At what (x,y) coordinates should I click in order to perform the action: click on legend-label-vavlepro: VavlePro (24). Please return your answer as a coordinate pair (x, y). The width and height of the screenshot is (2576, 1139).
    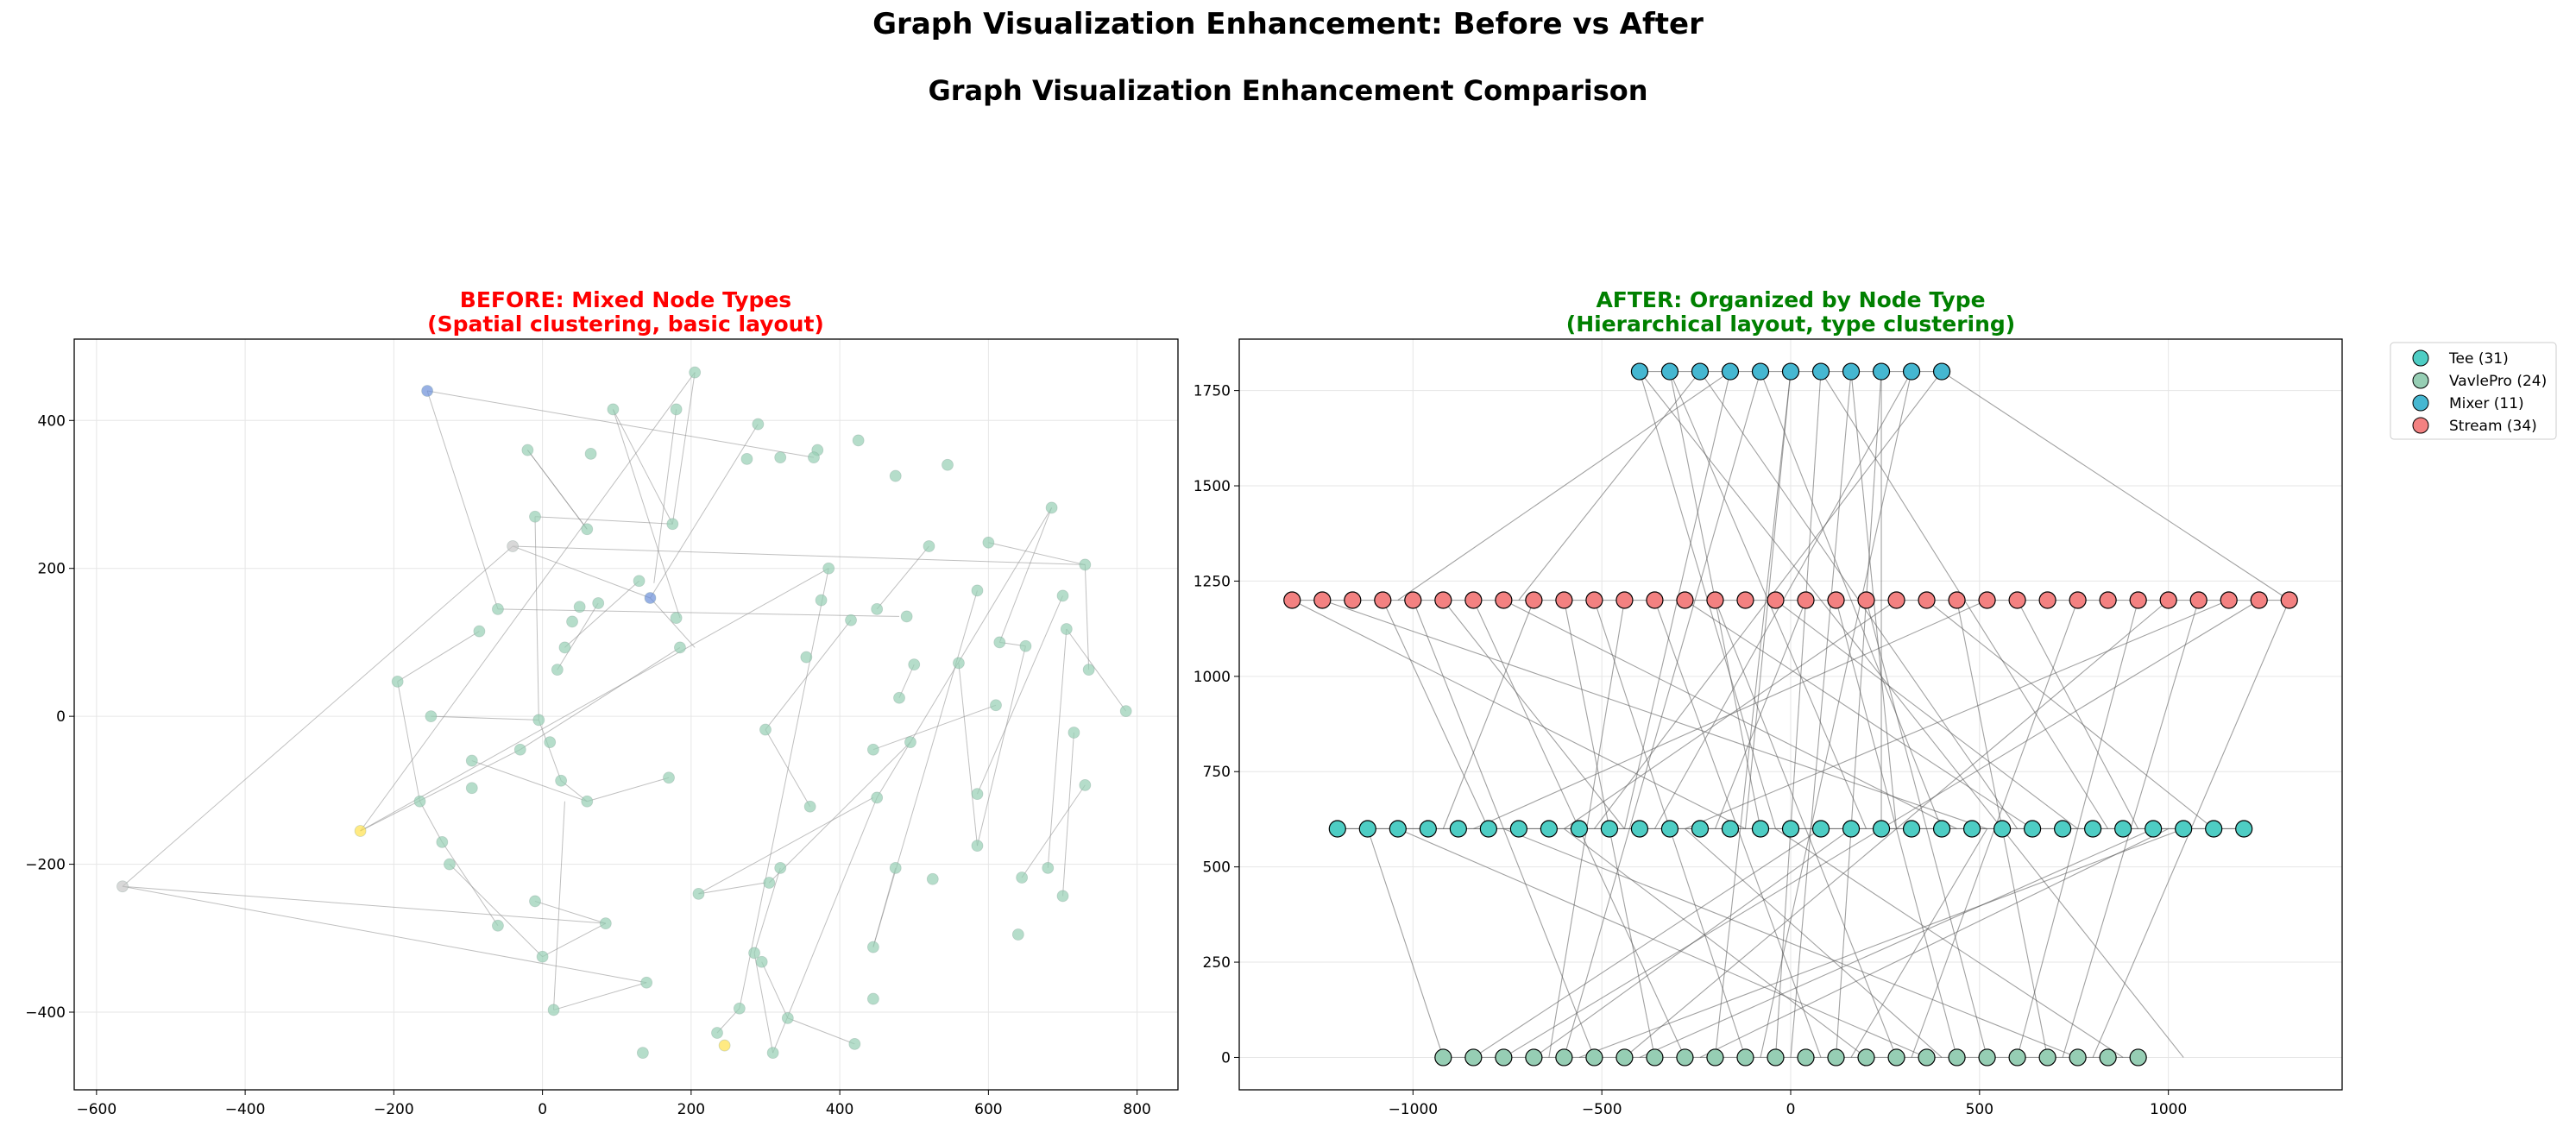
    Looking at the image, I should click on (2498, 381).